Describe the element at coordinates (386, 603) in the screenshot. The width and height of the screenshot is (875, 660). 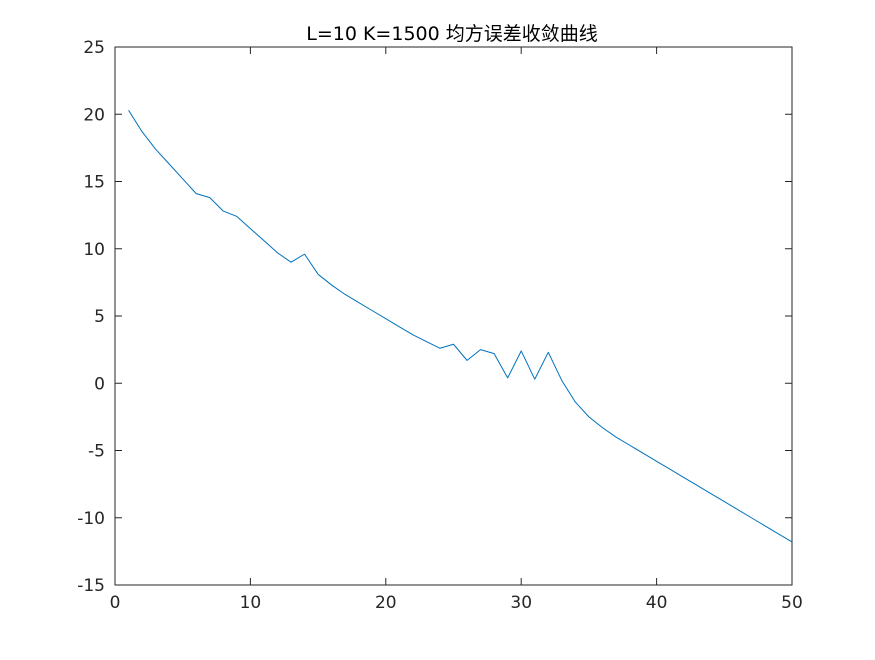
I see `x-tick-label: 20` at that location.